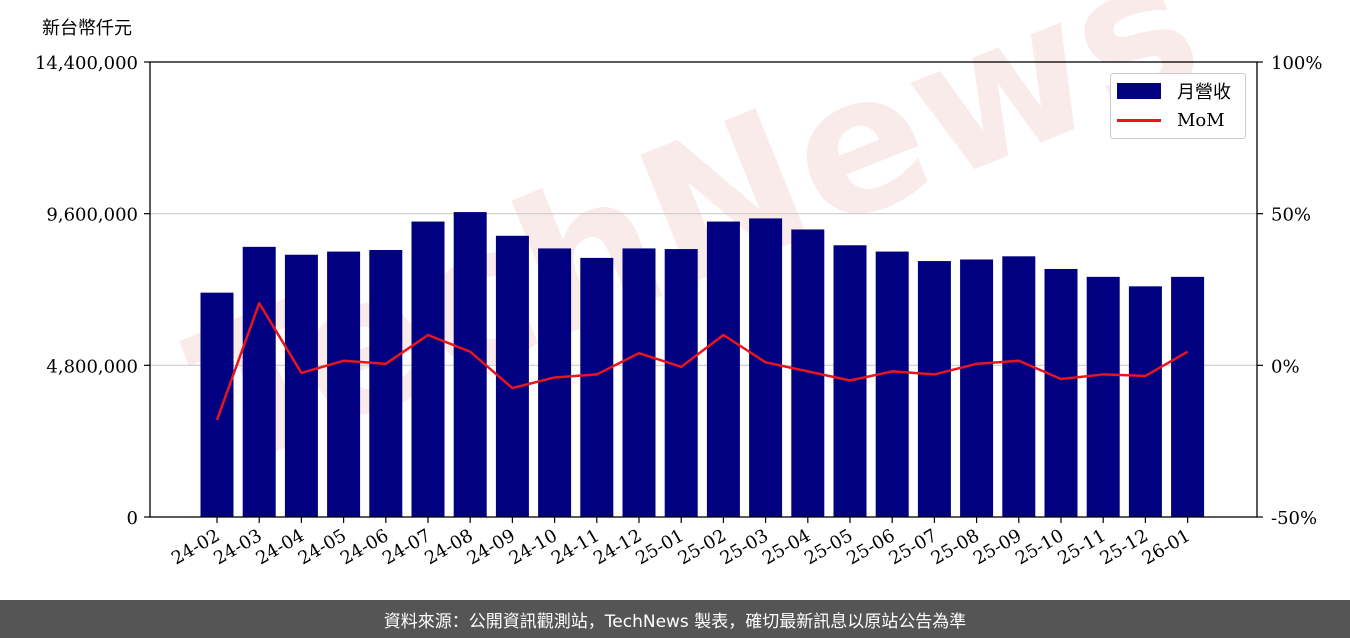 This screenshot has width=1350, height=638. I want to click on legend-label-mom: MoM, so click(1201, 120).